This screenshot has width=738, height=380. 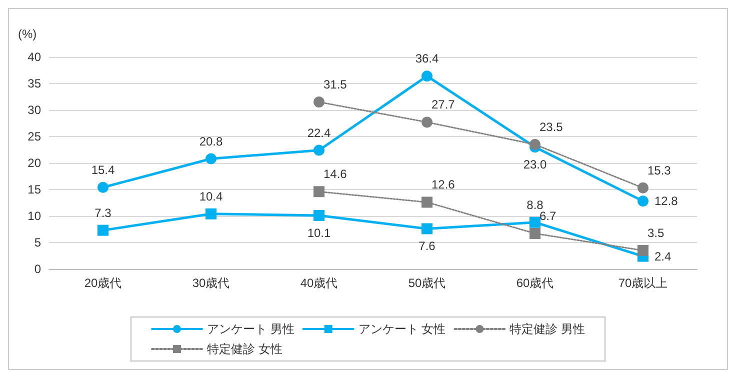 I want to click on data-label: 22.4, so click(x=319, y=133).